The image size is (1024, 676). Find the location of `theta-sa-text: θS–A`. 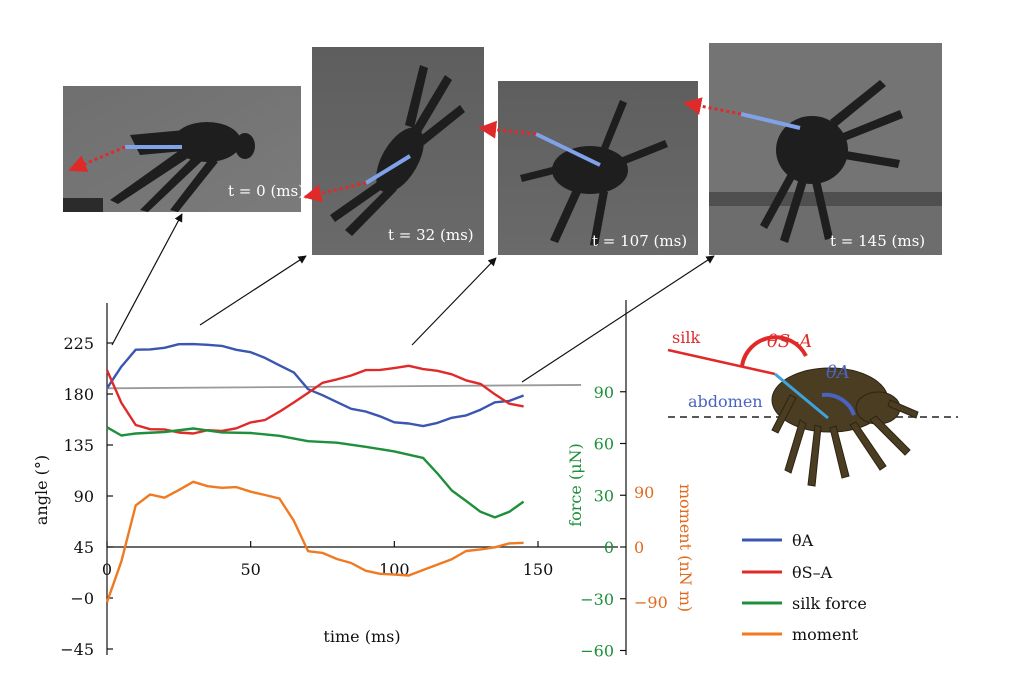

theta-sa-text: θS–A is located at coordinates (789, 341).